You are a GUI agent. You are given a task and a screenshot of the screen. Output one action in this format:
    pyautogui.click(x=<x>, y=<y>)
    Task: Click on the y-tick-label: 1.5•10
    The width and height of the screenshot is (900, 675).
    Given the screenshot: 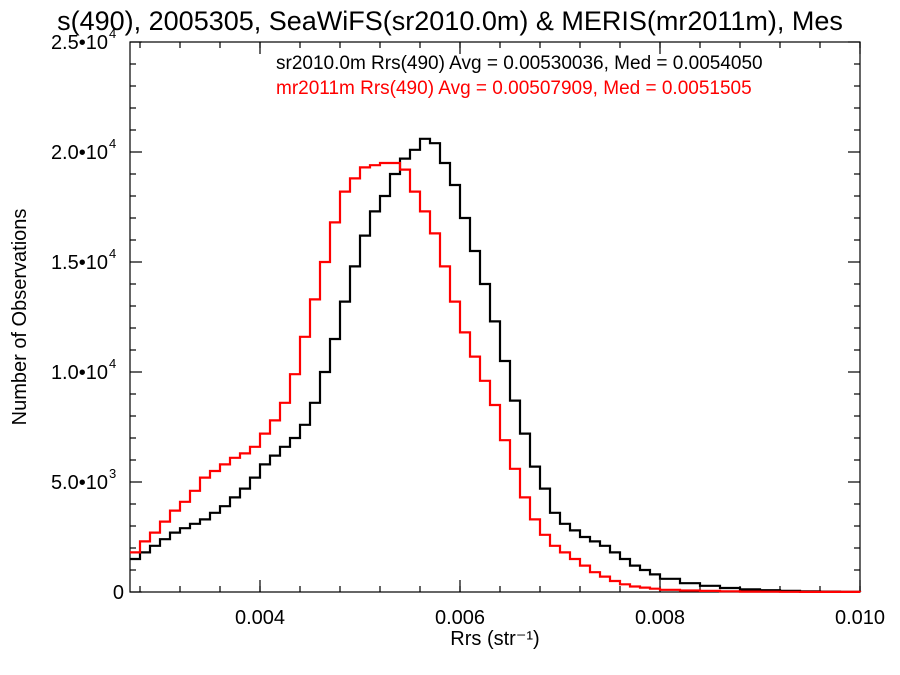 What is the action you would take?
    pyautogui.click(x=79, y=263)
    